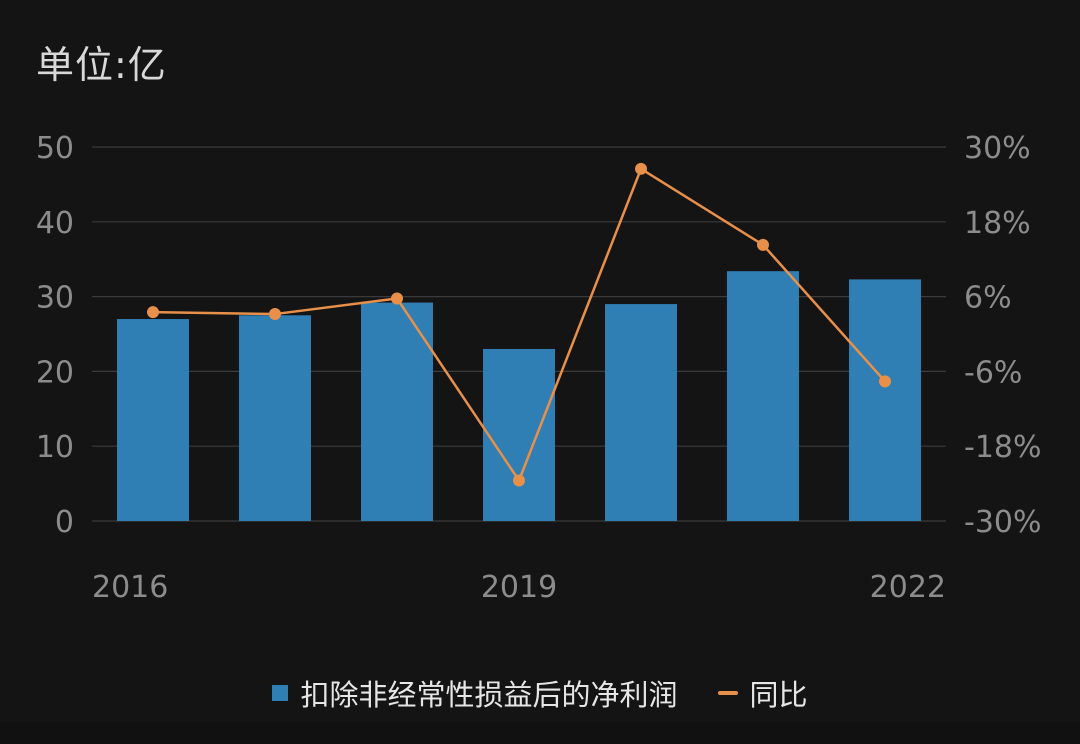  Describe the element at coordinates (101, 65) in the screenshot. I see `unit-label: 单位:亿` at that location.